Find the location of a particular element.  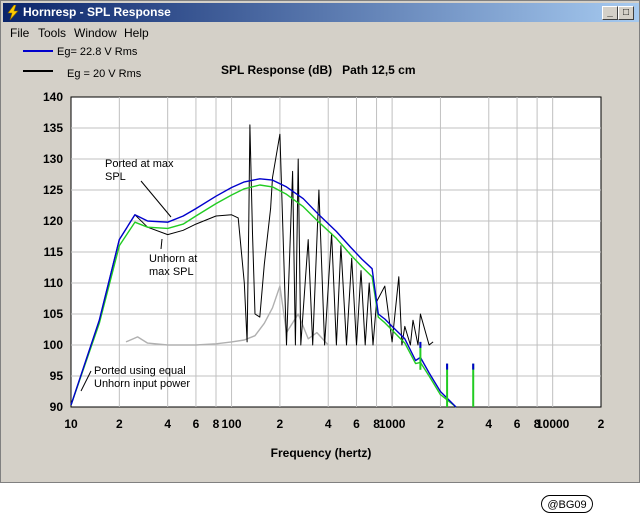

annotation-text: SPL is located at coordinates (115, 177).